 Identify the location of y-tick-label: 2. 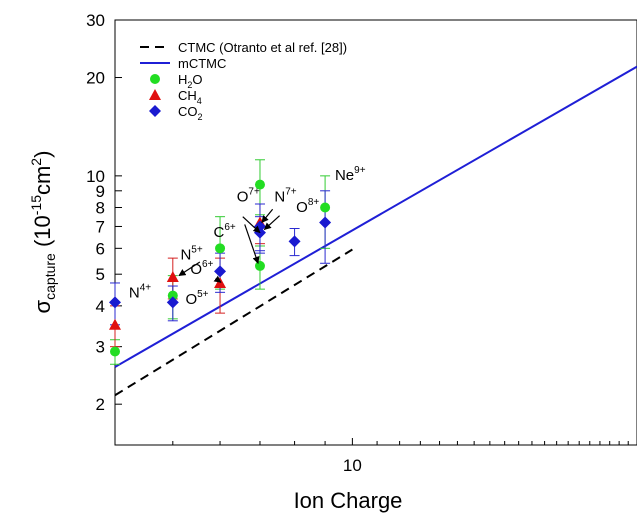
(100, 404).